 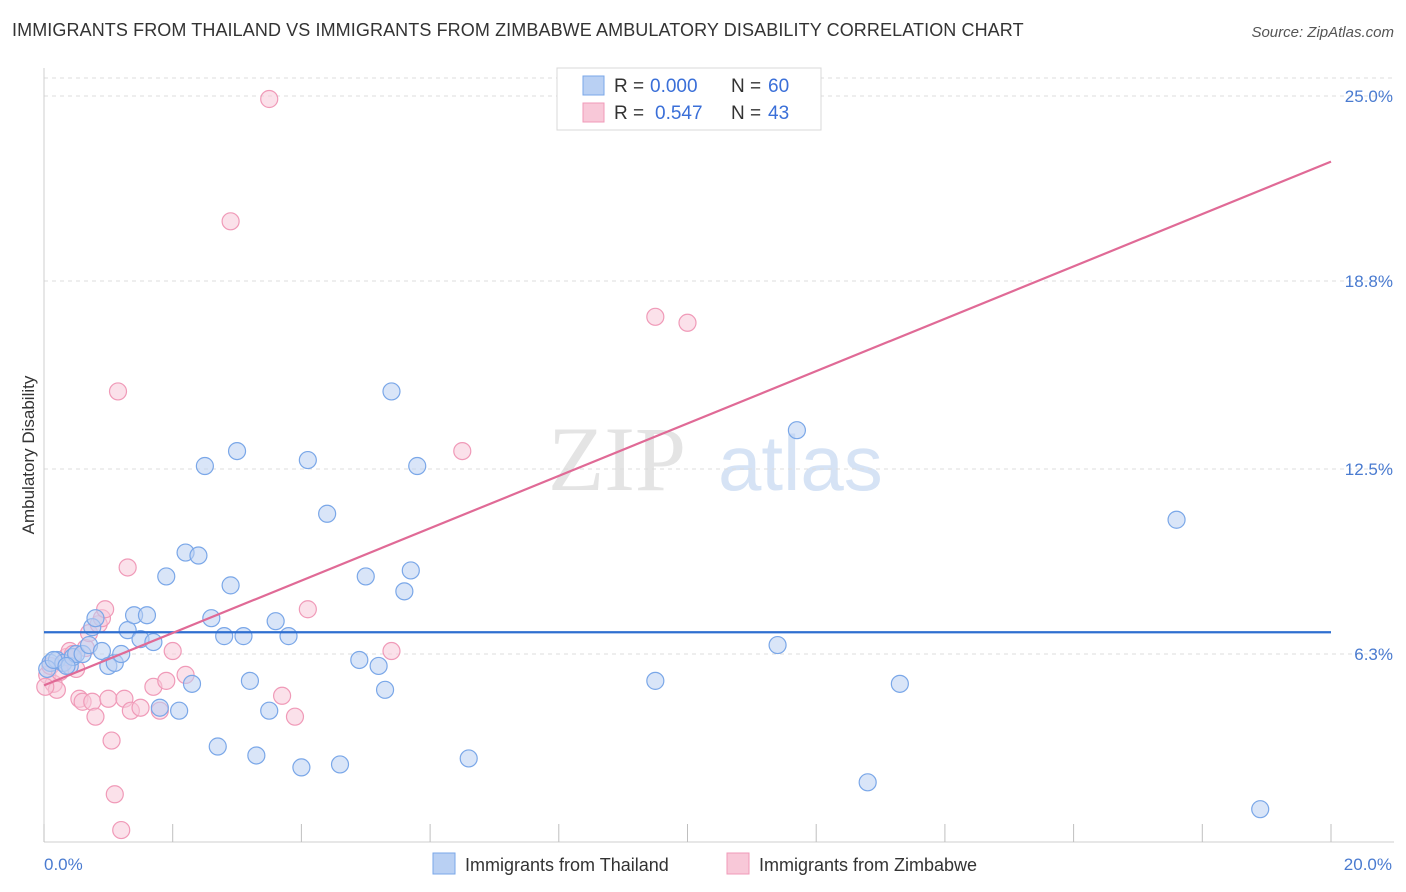 I want to click on legend-swatch-zimbabwe, so click(x=593, y=112).